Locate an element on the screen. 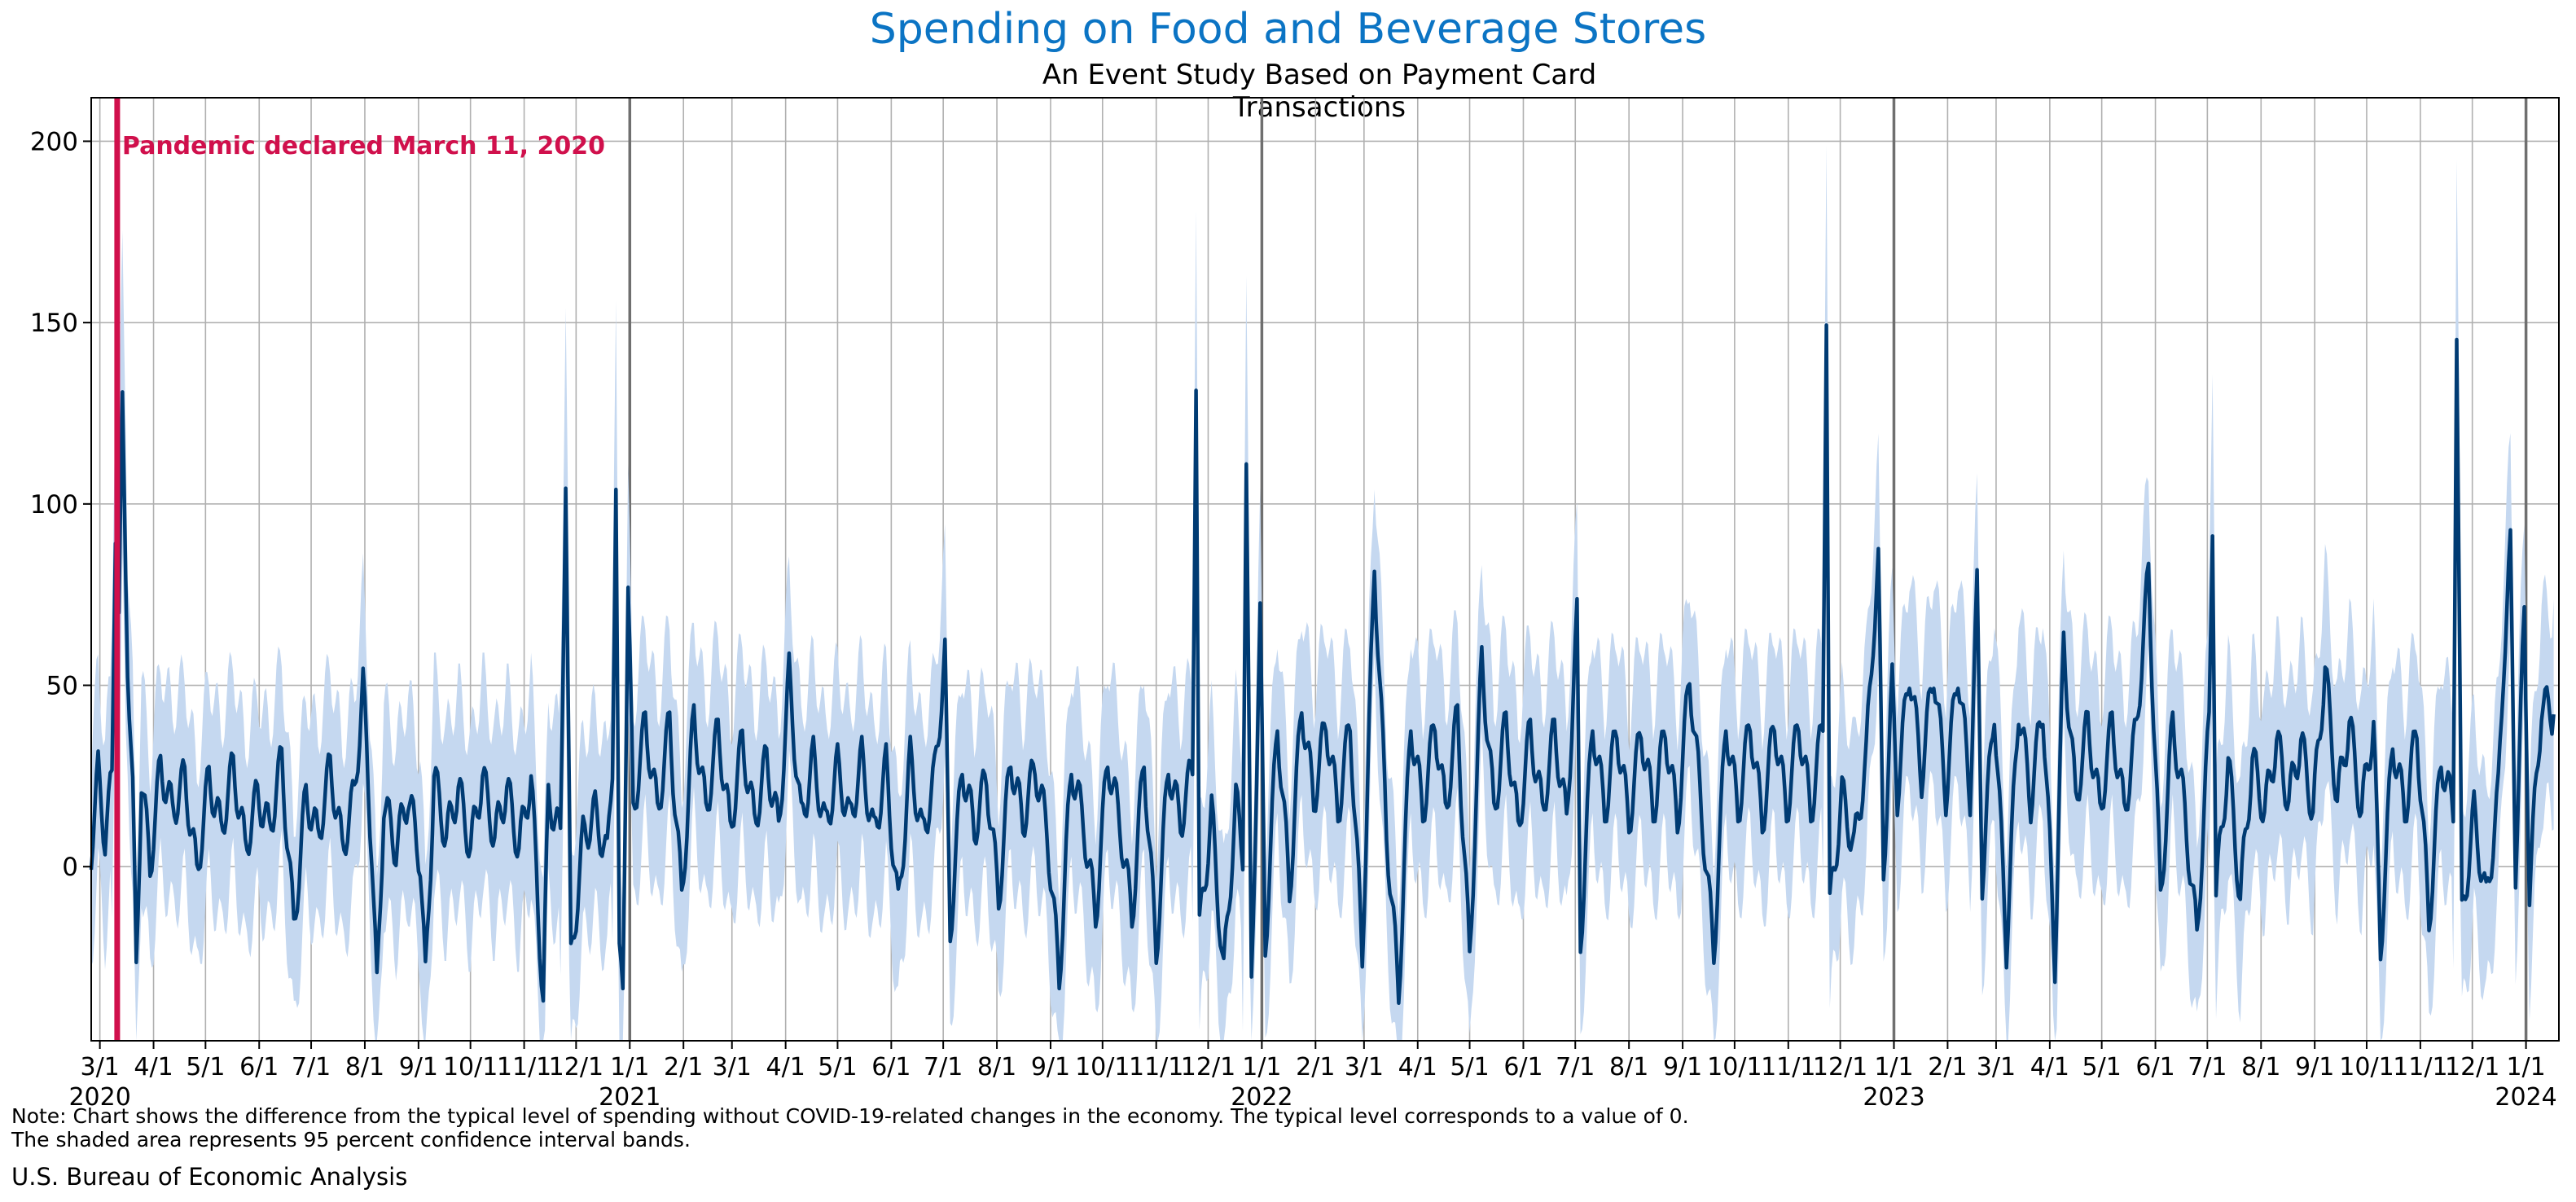 This screenshot has height=1202, width=2576. x-tick-year-label: 2023 is located at coordinates (1893, 1098).